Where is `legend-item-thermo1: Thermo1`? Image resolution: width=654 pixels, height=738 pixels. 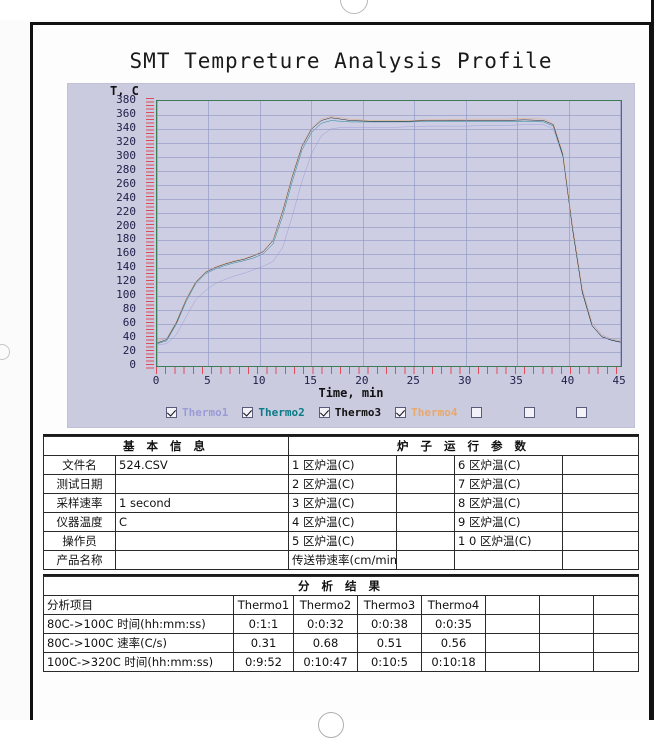
legend-item-thermo1: Thermo1 is located at coordinates (197, 412).